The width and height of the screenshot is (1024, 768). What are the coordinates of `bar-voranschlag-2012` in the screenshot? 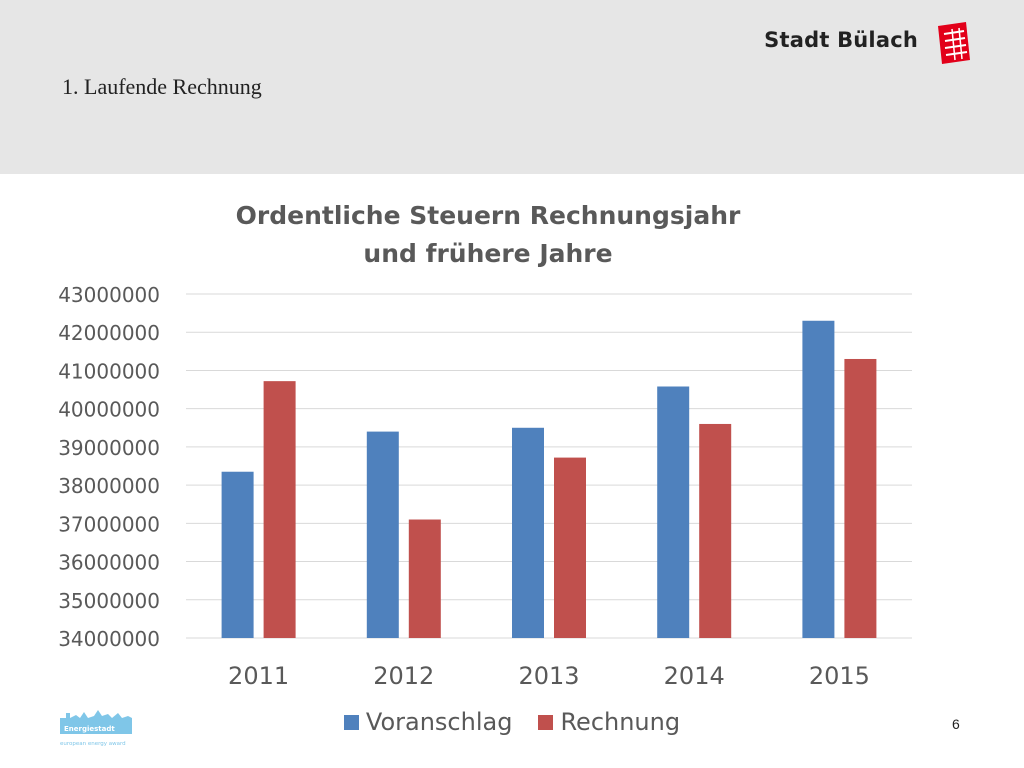 It's located at (382, 534).